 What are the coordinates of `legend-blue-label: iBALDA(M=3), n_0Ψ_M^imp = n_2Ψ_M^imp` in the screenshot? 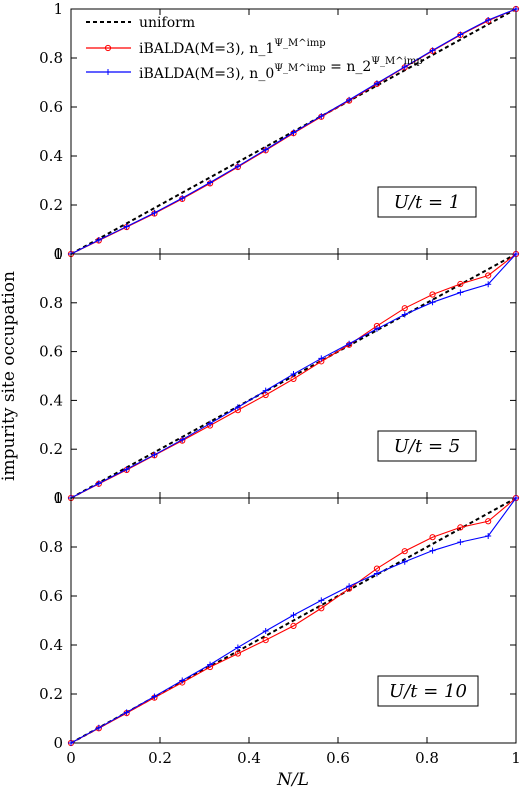 It's located at (281, 69).